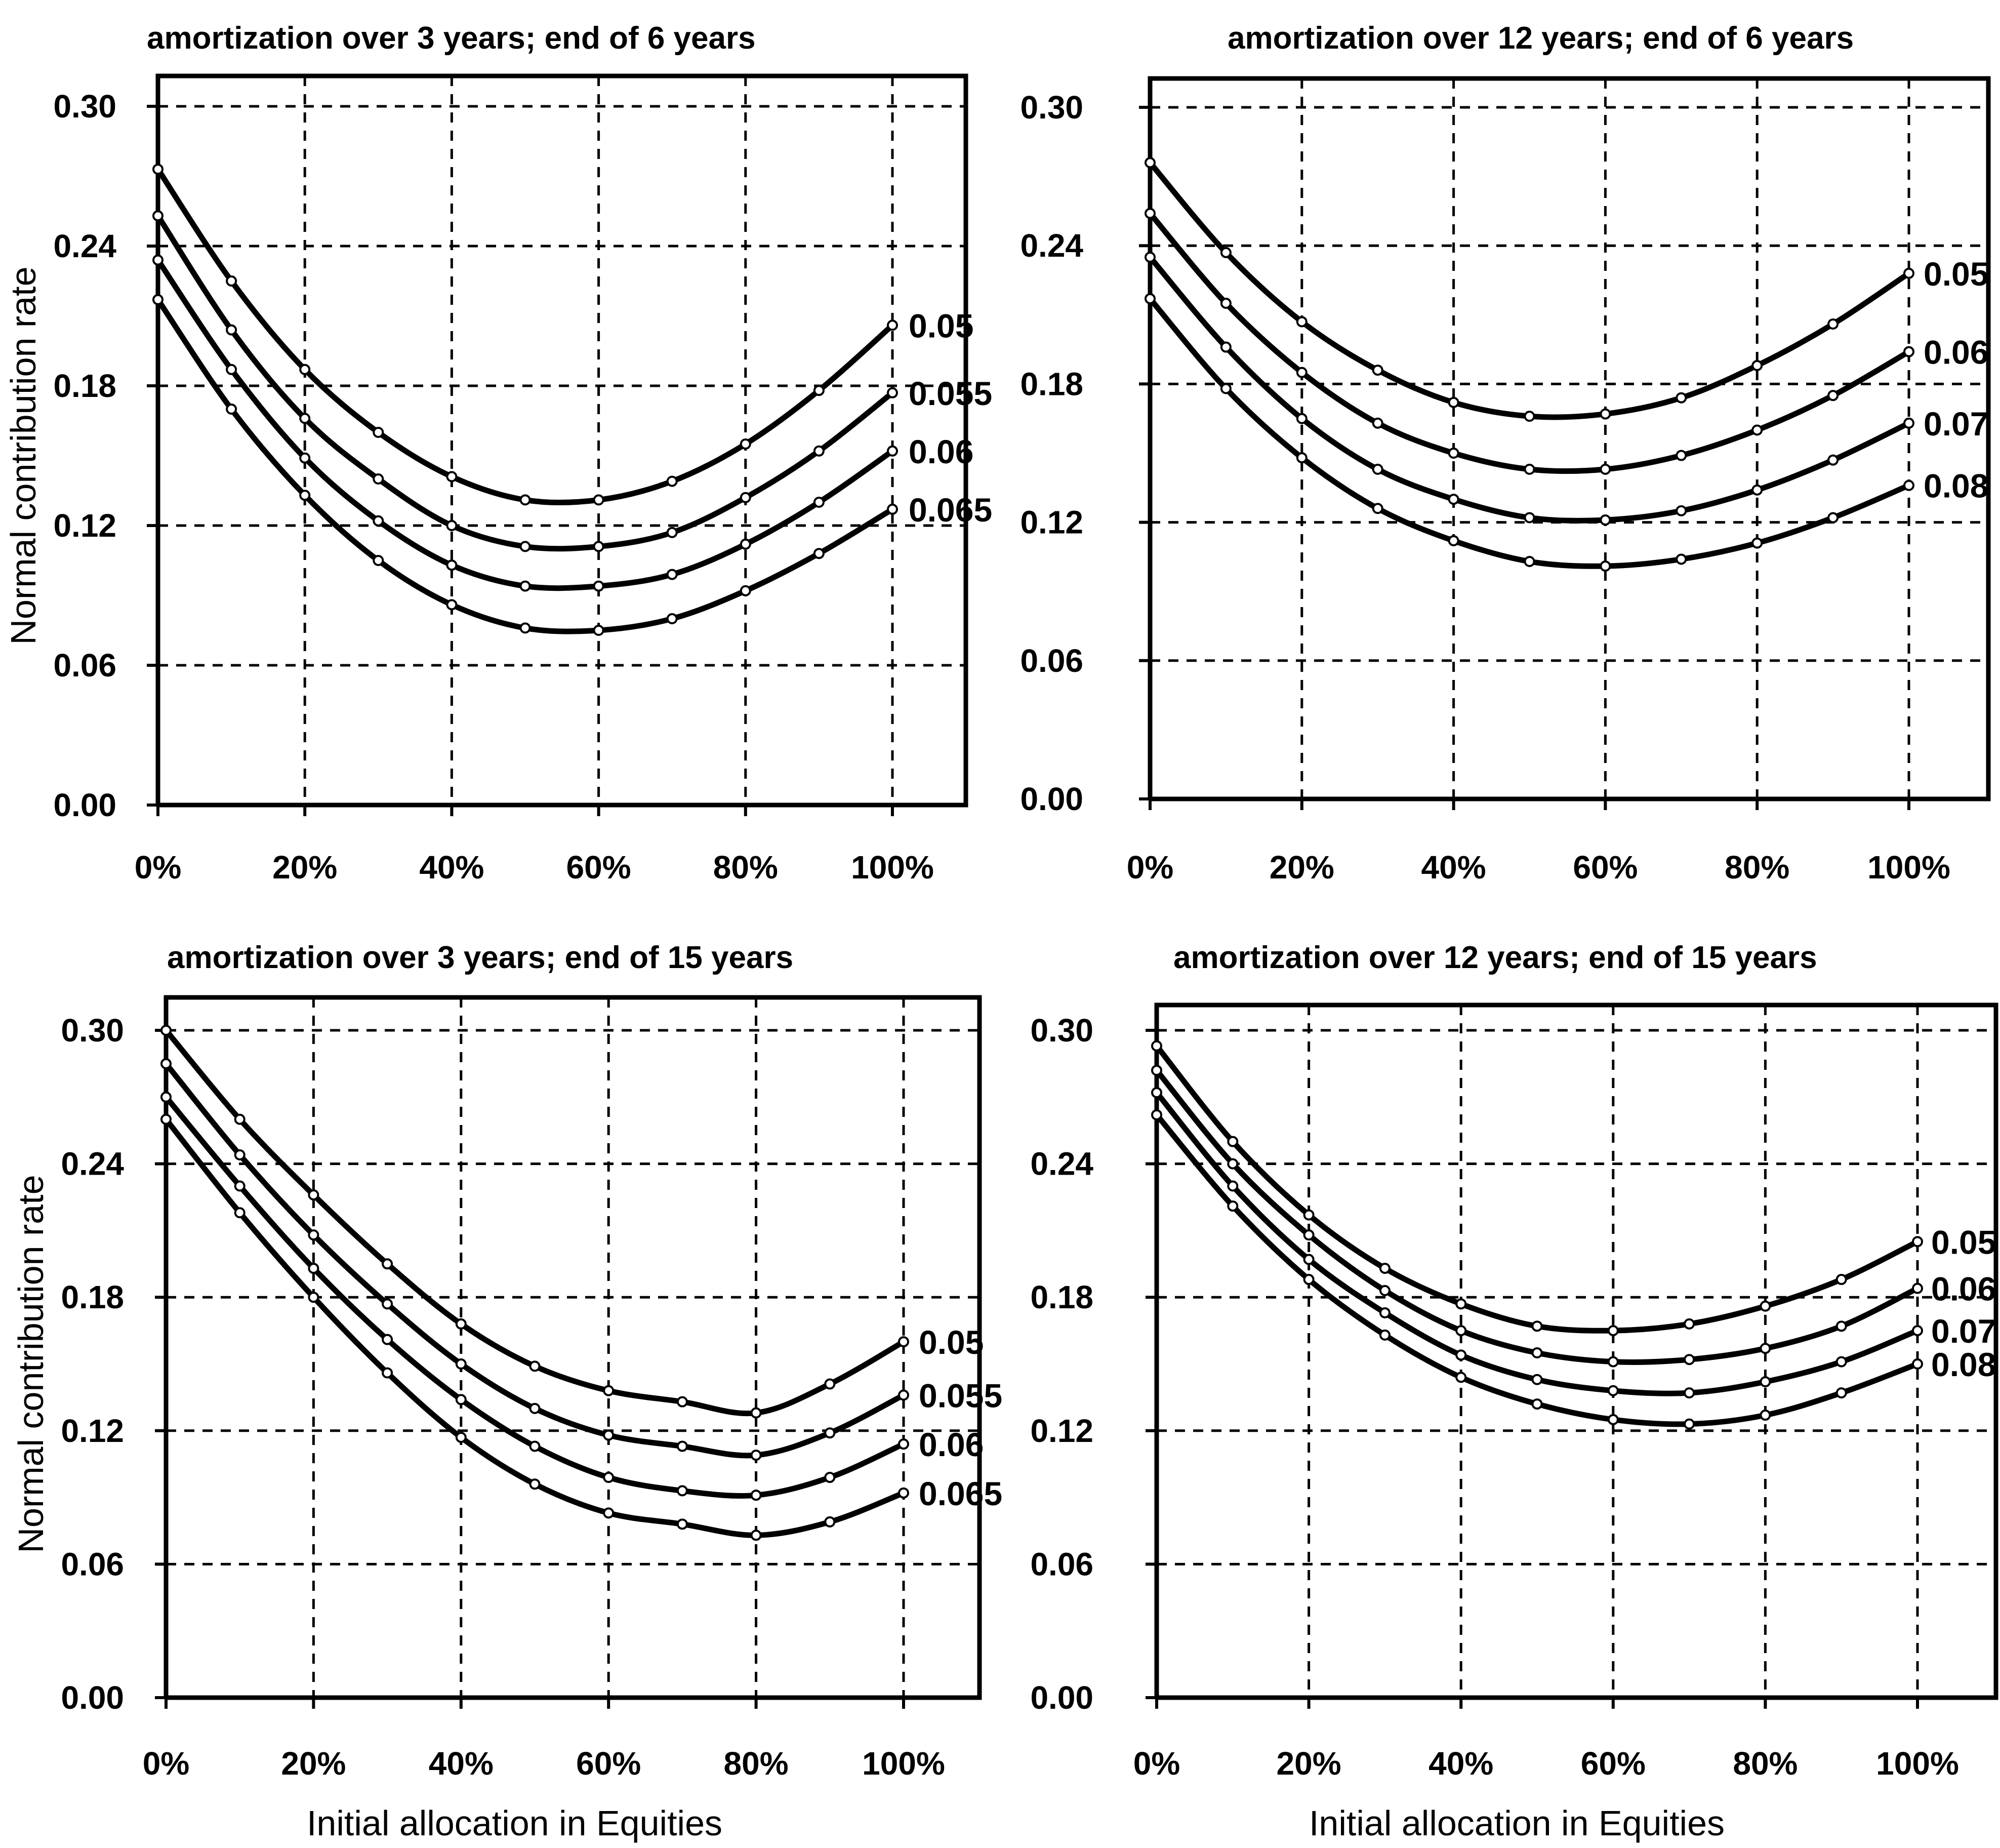 Image resolution: width=2000 pixels, height=1848 pixels. What do you see at coordinates (1517, 1823) in the screenshot?
I see `x-axis-label: Initial allocation in Equities` at bounding box center [1517, 1823].